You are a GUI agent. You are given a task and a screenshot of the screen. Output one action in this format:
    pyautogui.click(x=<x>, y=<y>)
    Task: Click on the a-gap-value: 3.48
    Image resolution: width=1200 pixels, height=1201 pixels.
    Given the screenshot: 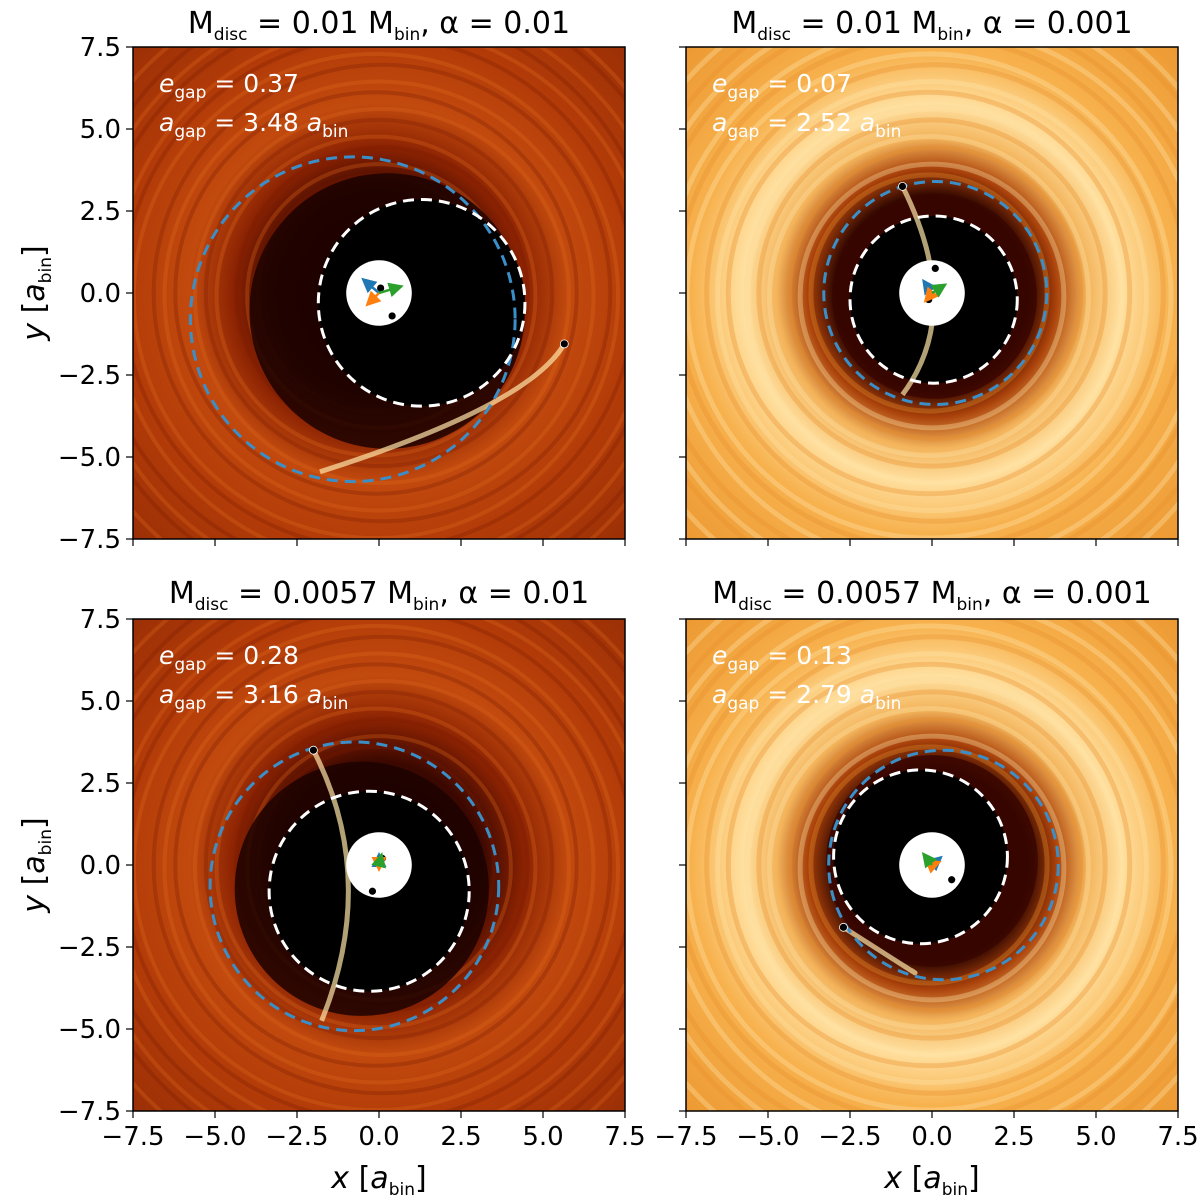 What is the action you would take?
    pyautogui.click(x=275, y=122)
    